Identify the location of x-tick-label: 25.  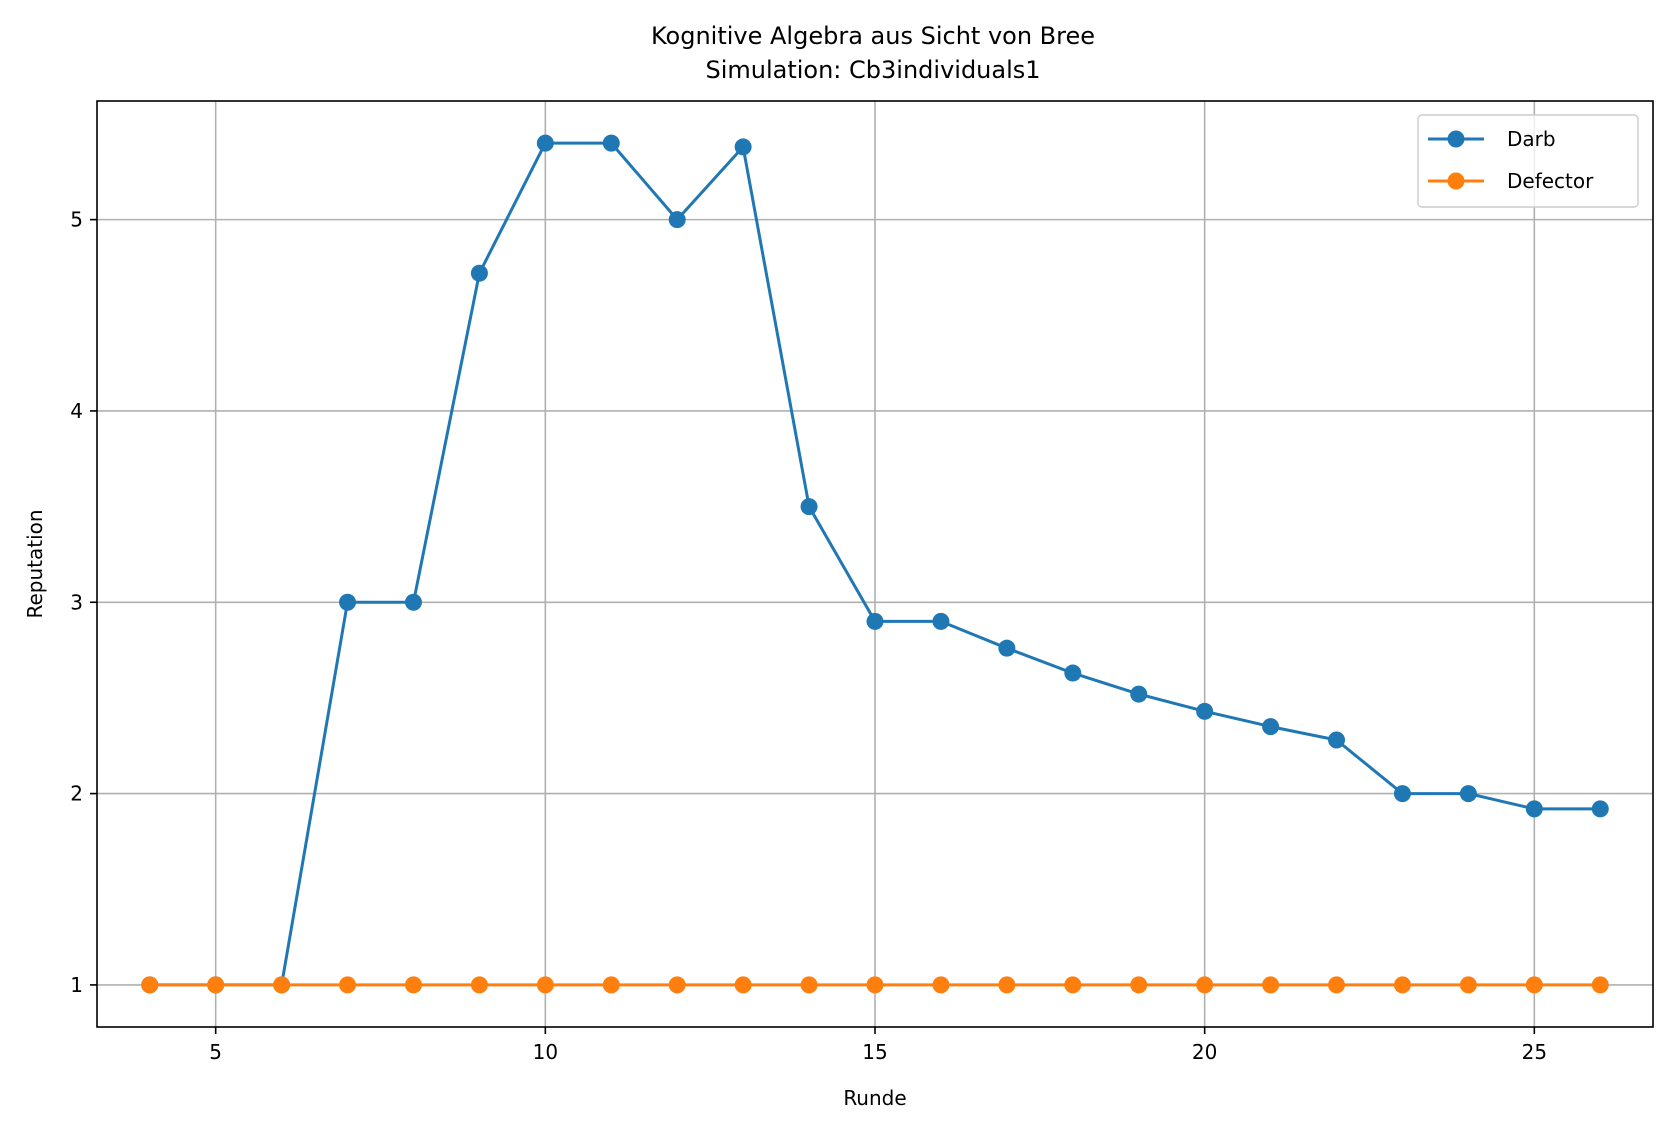
(1534, 1052).